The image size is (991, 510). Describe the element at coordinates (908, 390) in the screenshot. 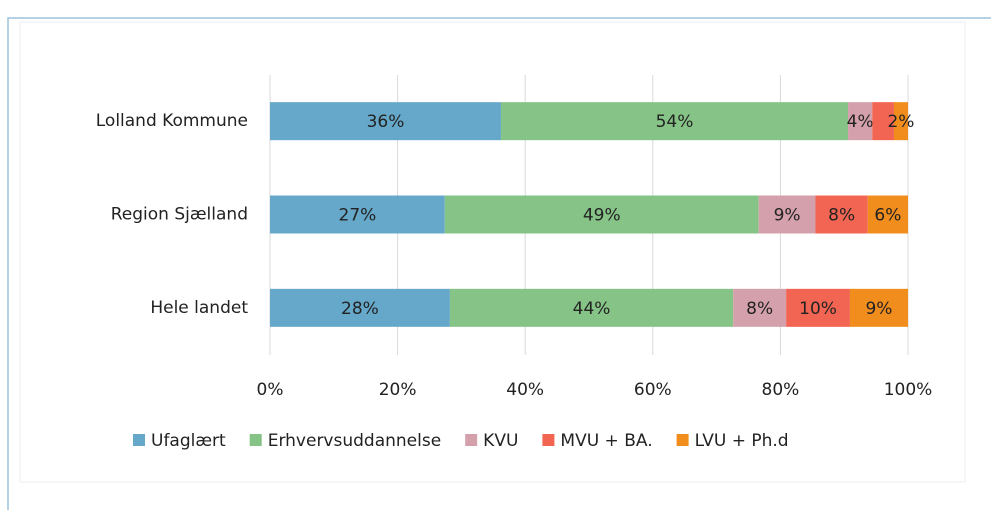

I see `x-tick-label: 100%` at that location.